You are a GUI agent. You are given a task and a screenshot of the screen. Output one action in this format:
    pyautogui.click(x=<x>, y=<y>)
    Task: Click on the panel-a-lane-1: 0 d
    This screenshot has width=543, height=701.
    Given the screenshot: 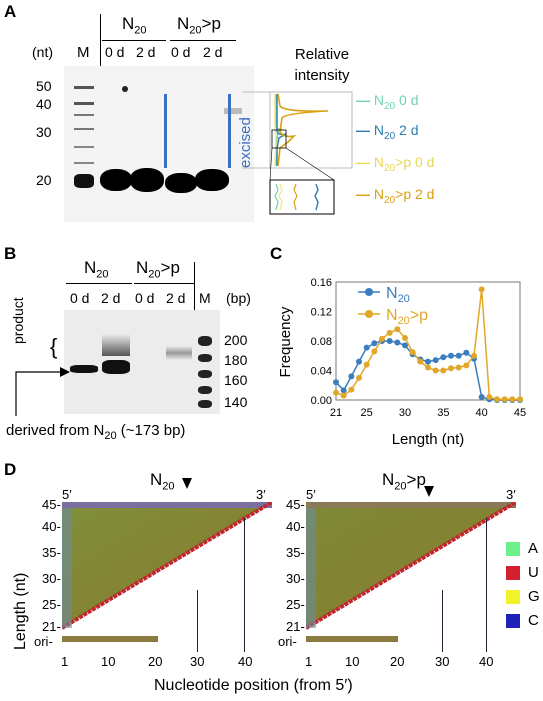 What is the action you would take?
    pyautogui.click(x=115, y=52)
    